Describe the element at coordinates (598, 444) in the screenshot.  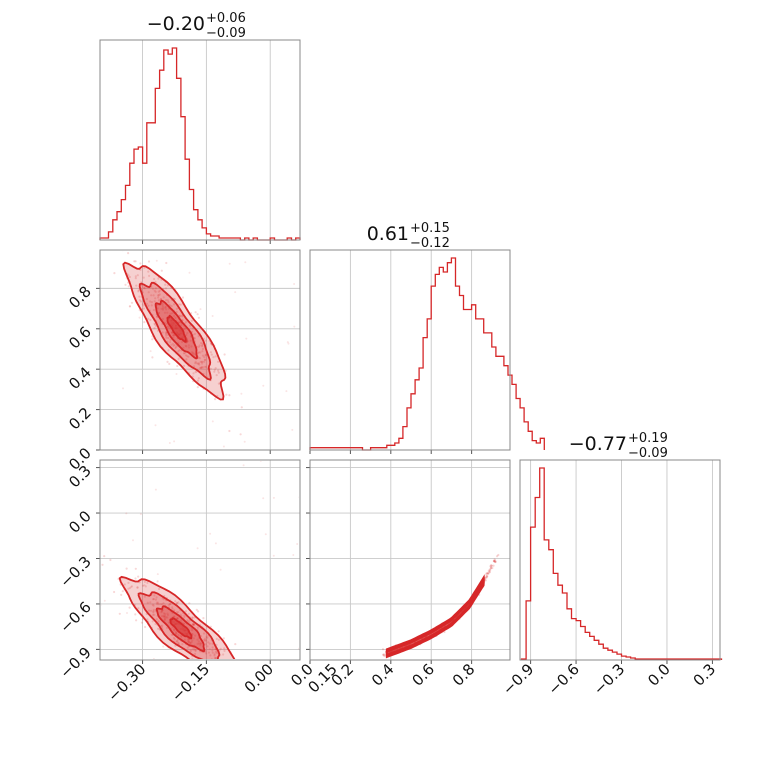
I see `title-2-median: −0.77` at that location.